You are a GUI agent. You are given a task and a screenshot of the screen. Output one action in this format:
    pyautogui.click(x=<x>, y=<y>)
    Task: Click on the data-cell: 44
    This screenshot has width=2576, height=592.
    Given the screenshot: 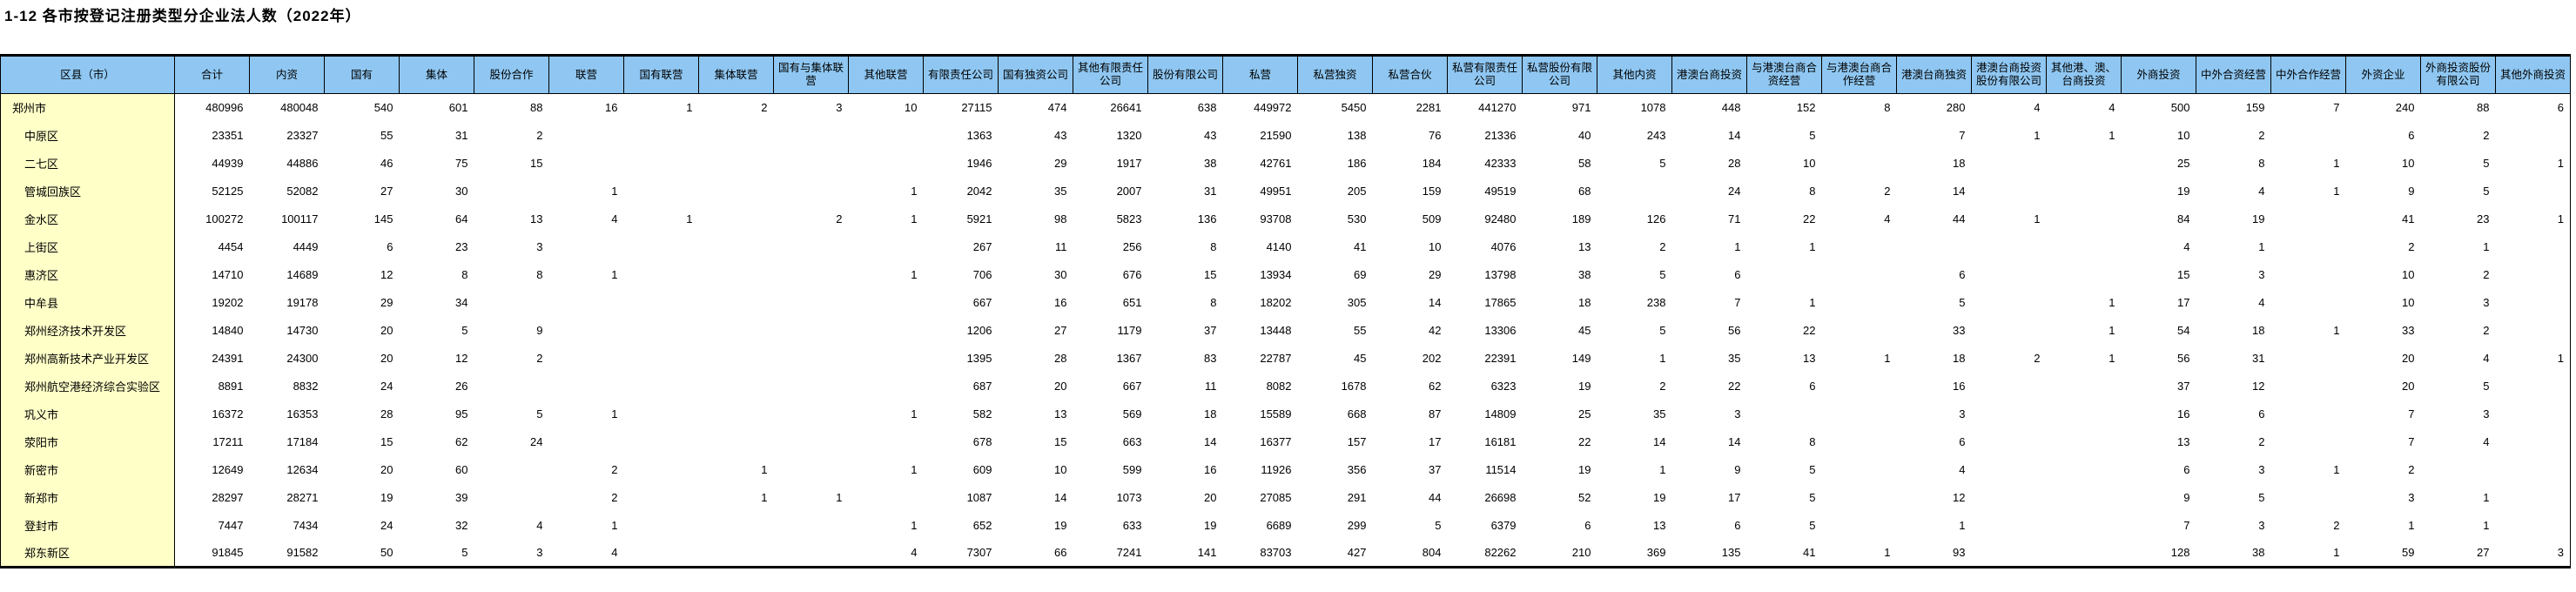 What is the action you would take?
    pyautogui.click(x=1435, y=497)
    